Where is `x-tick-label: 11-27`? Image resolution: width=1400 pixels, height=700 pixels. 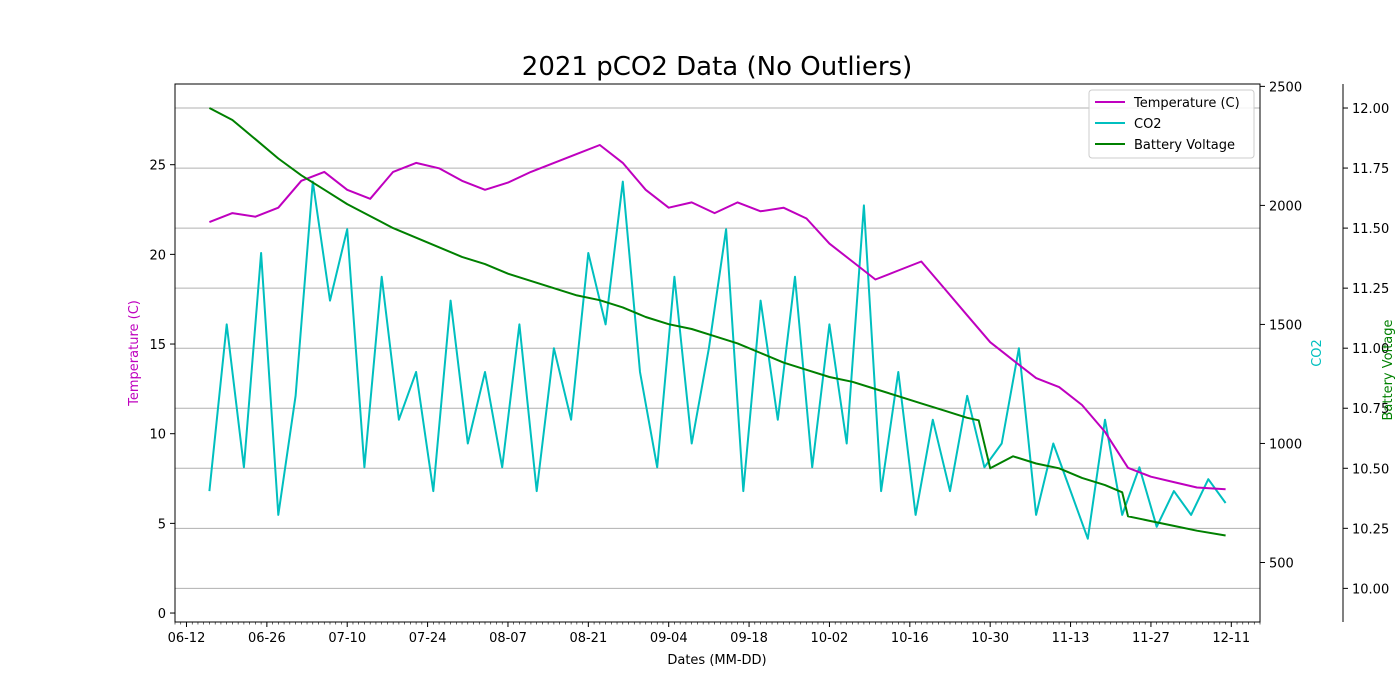
x-tick-label: 11-27 is located at coordinates (1151, 638).